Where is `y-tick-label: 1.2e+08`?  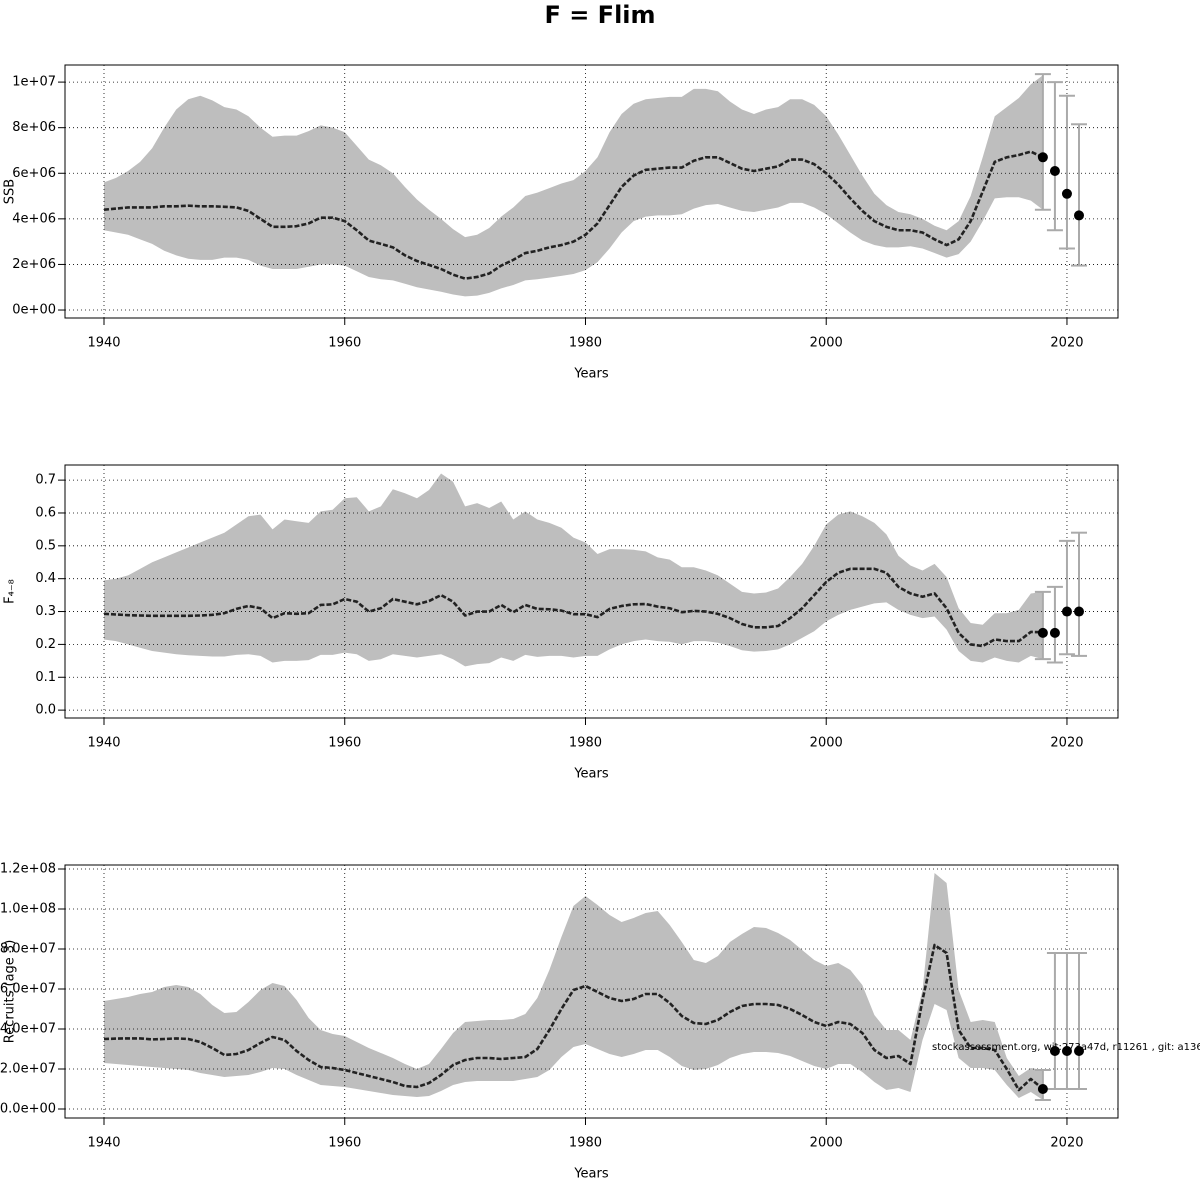
y-tick-label: 1.2e+08 is located at coordinates (28, 869).